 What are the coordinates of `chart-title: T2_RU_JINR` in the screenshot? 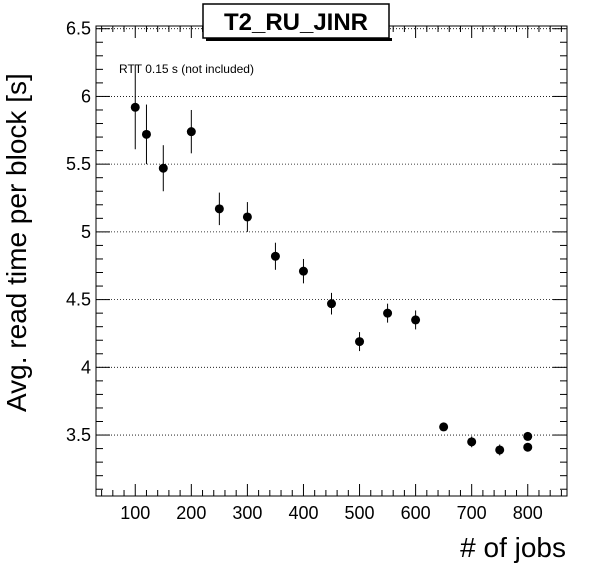 It's located at (296, 22).